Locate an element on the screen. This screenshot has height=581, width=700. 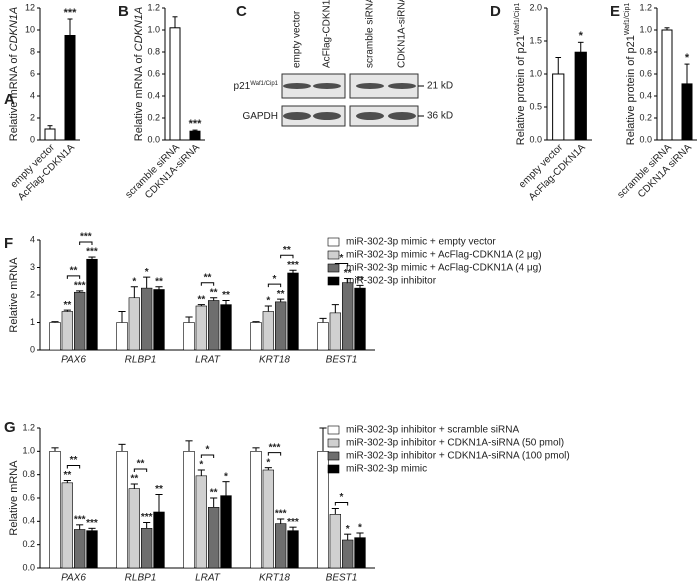
y-tick-label: 1.2 is located at coordinates (153, 7).